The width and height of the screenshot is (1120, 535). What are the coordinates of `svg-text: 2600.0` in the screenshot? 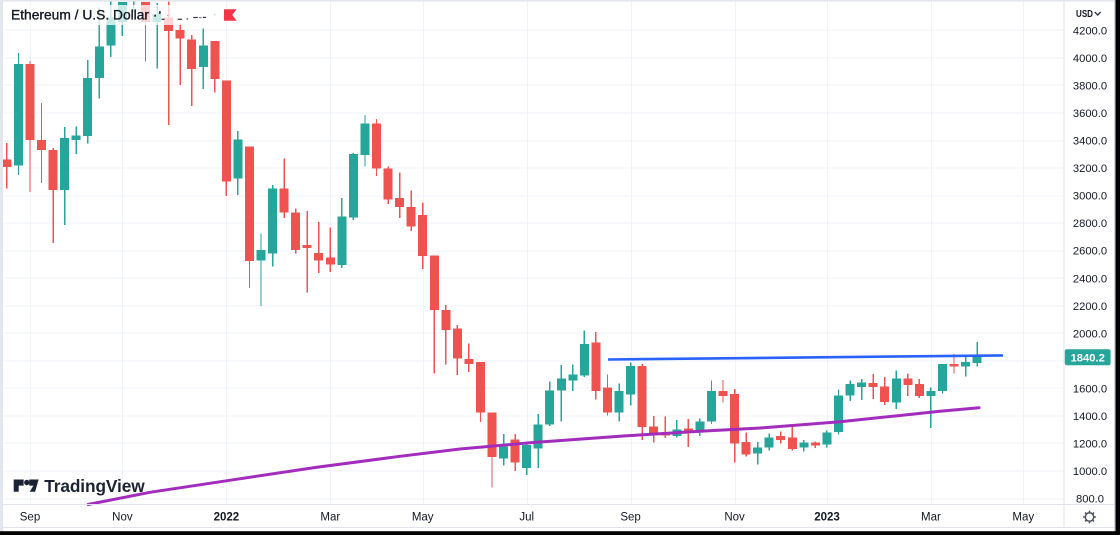 It's located at (1090, 252).